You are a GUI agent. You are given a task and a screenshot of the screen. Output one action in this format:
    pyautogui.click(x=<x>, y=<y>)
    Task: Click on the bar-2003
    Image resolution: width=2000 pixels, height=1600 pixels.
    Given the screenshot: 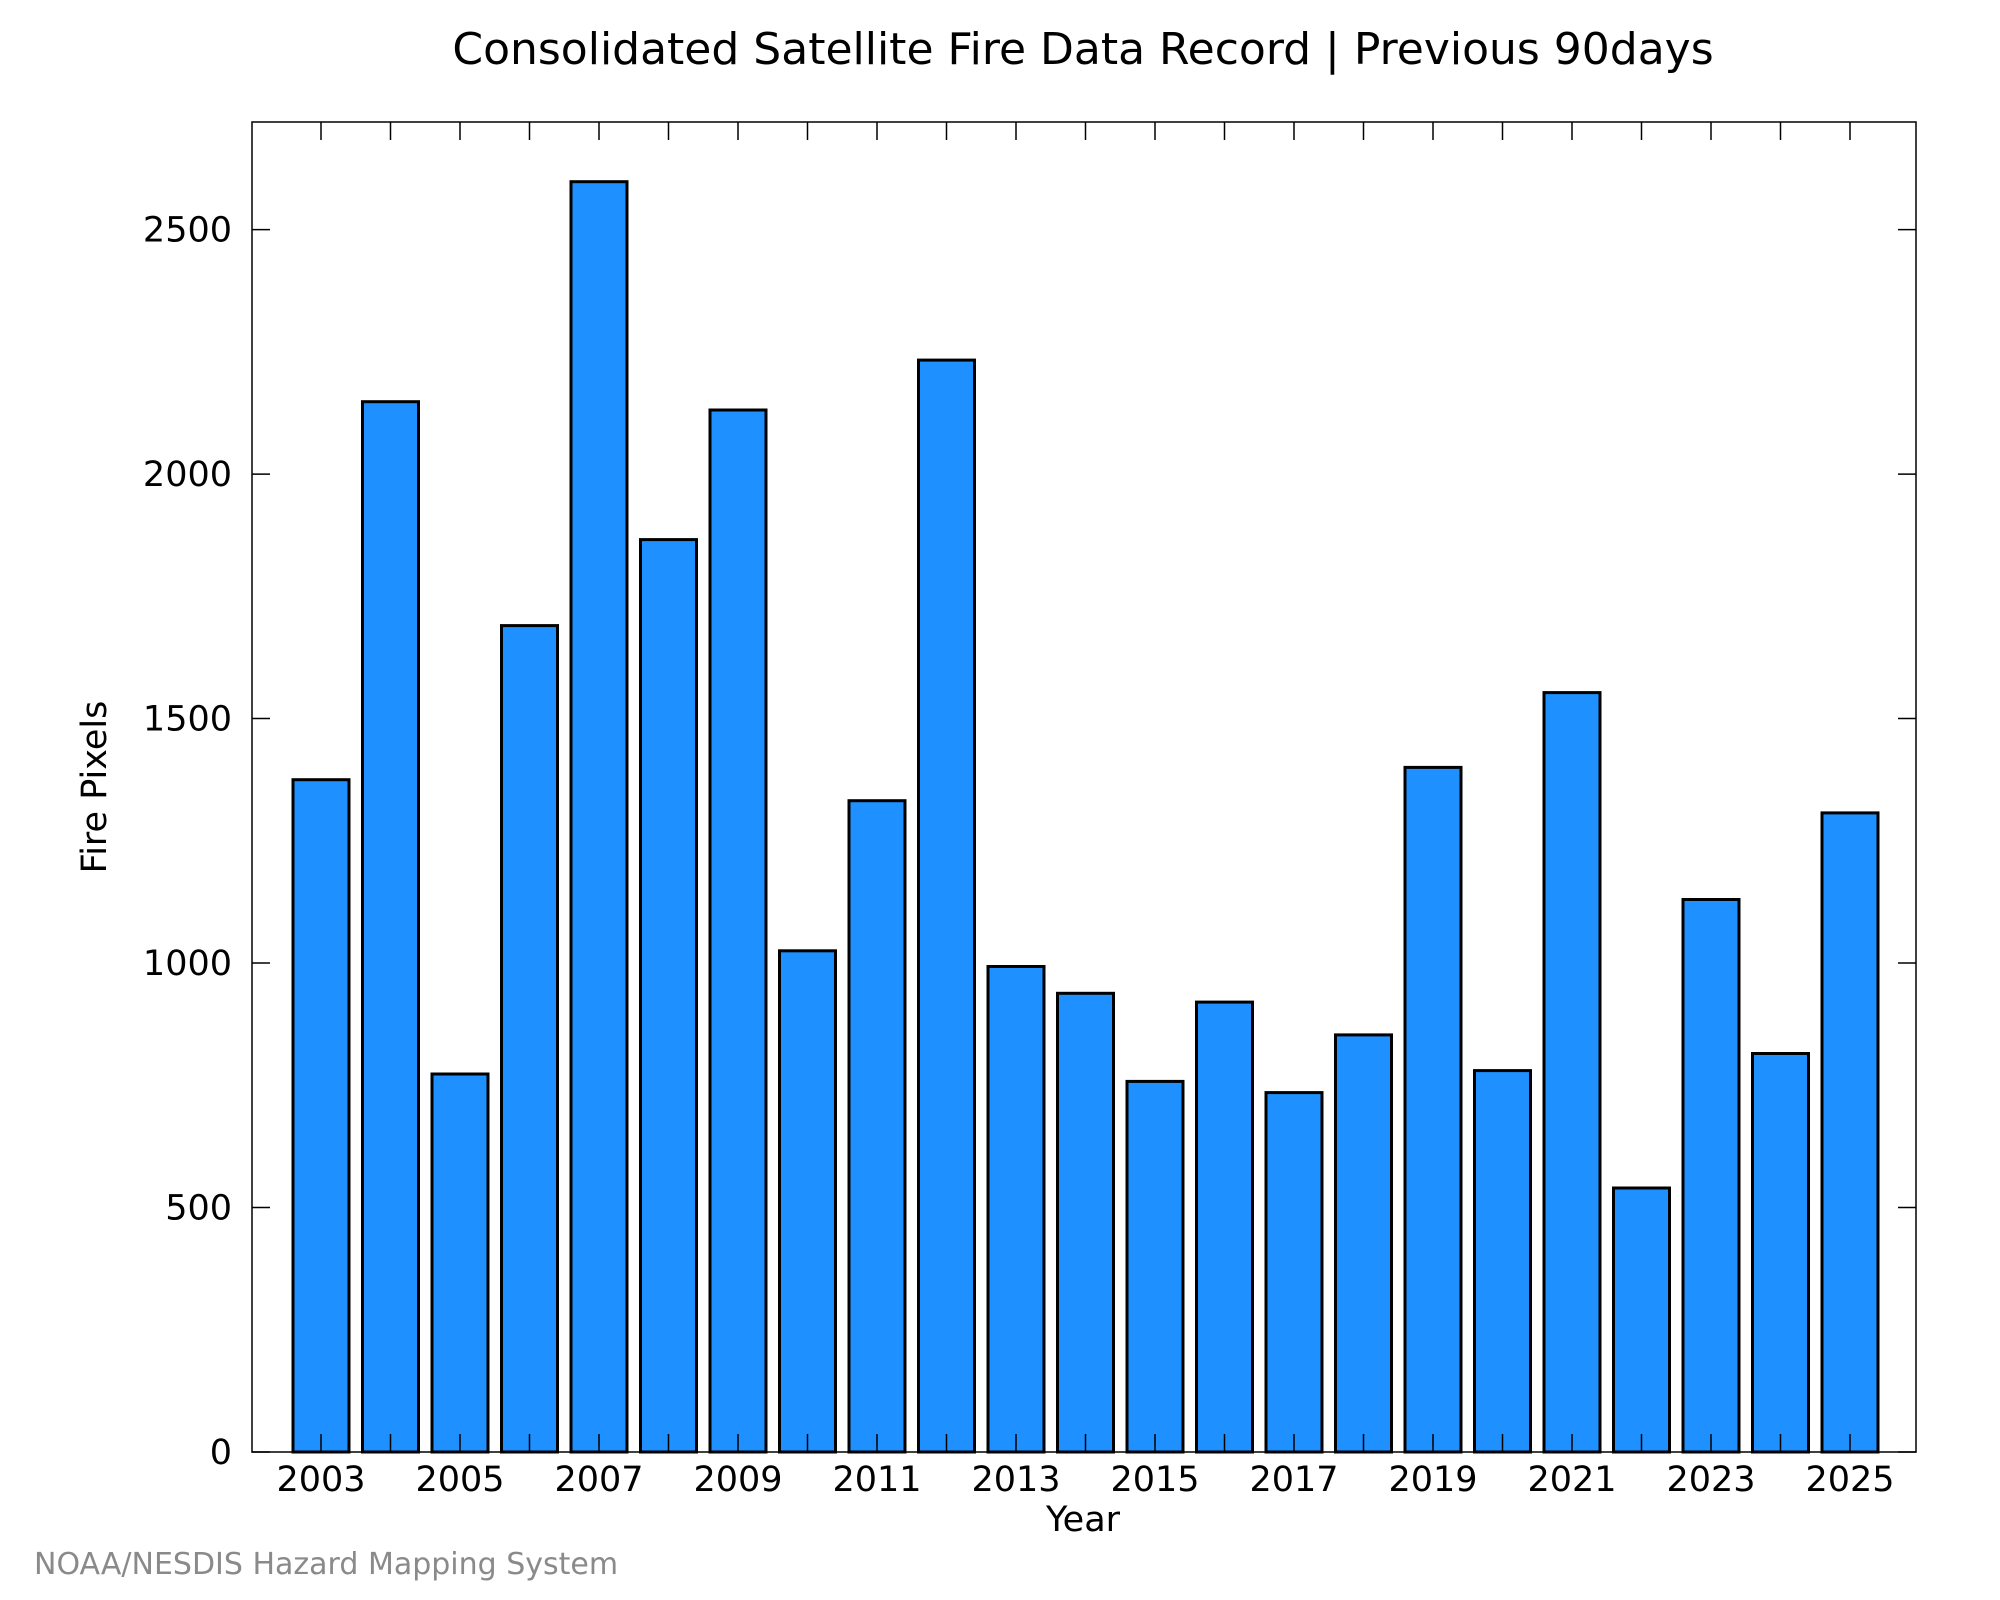 What is the action you would take?
    pyautogui.click(x=321, y=1116)
    